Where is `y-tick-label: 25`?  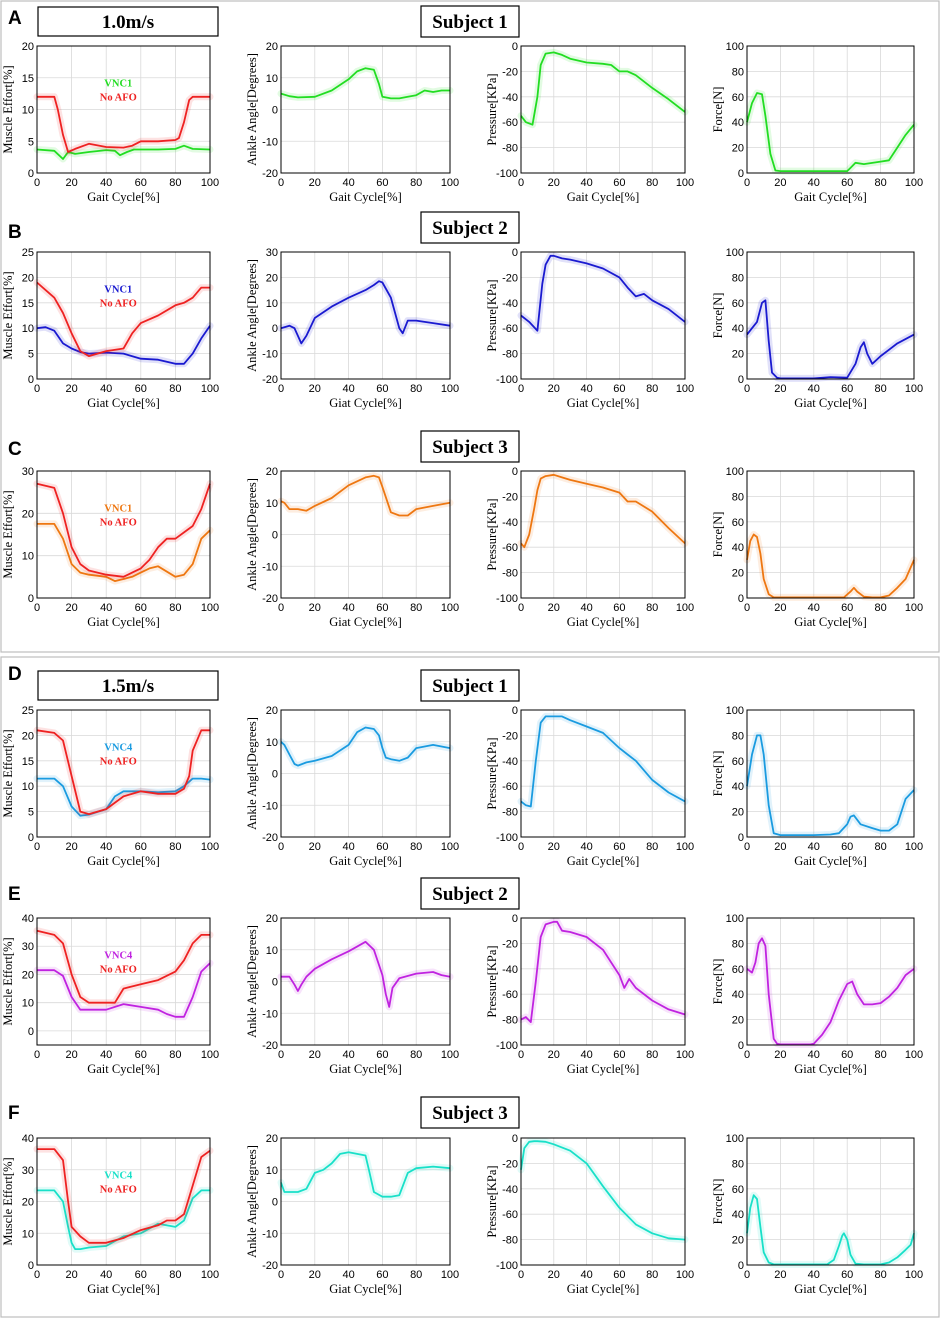 y-tick-label: 25 is located at coordinates (28, 253).